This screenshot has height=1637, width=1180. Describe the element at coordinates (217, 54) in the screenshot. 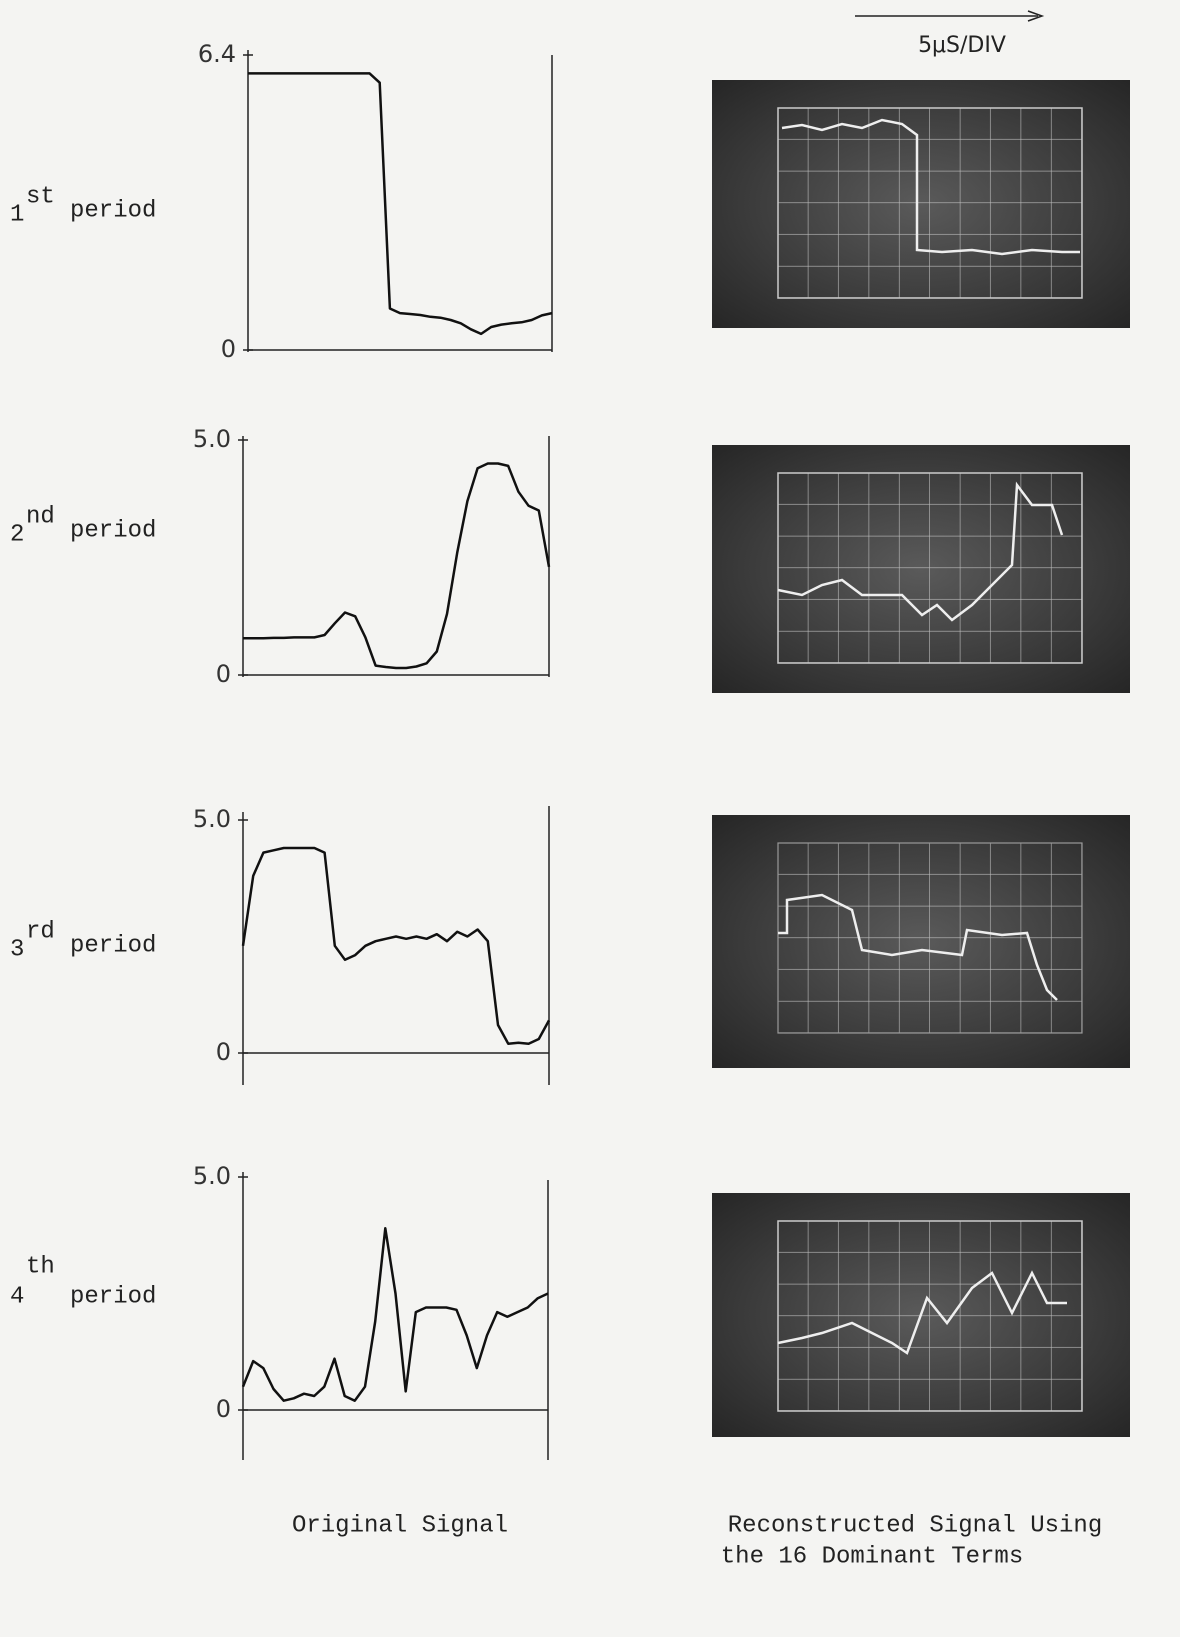

I see `y-tick-label: 6.4` at that location.